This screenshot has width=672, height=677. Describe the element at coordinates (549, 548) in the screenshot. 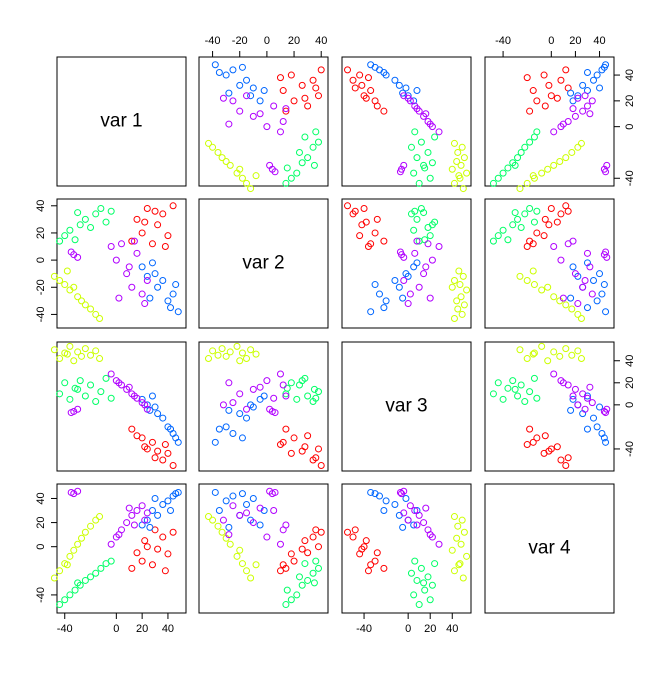

I see `variable-label: var 4` at that location.